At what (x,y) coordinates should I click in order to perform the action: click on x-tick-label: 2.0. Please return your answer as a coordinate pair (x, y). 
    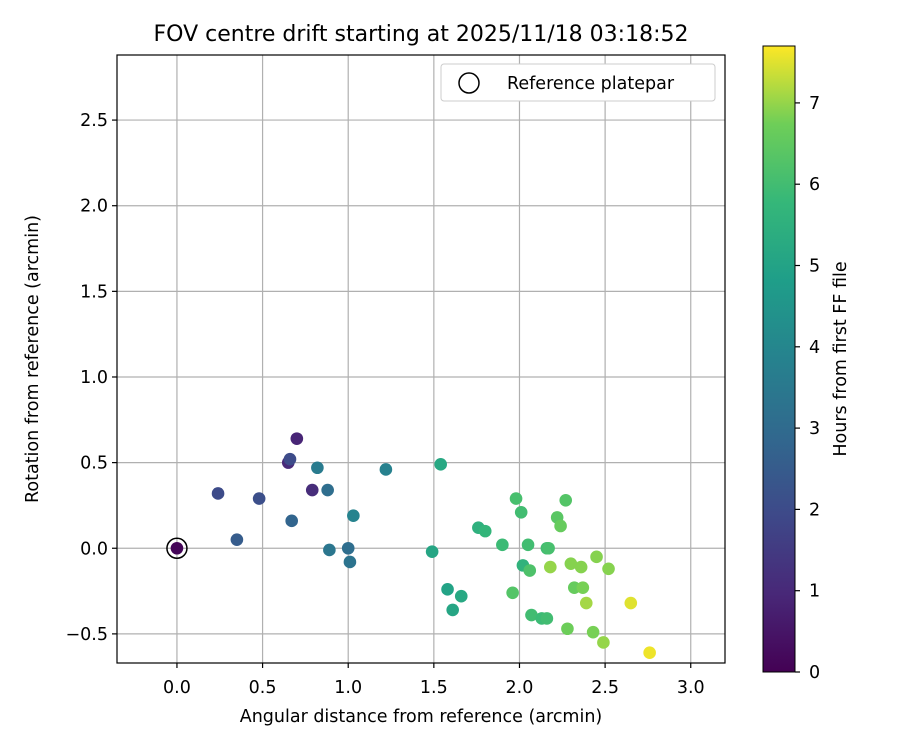
    Looking at the image, I should click on (520, 688).